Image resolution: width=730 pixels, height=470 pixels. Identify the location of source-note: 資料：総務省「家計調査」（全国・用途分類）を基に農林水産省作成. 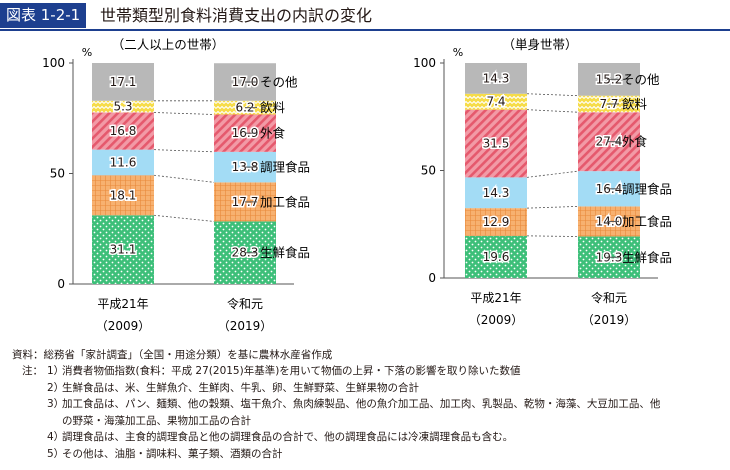
(172, 355).